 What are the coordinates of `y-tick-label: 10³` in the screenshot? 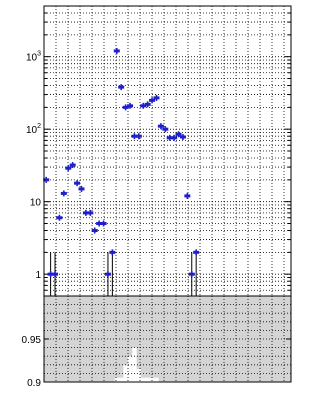 It's located at (33, 57).